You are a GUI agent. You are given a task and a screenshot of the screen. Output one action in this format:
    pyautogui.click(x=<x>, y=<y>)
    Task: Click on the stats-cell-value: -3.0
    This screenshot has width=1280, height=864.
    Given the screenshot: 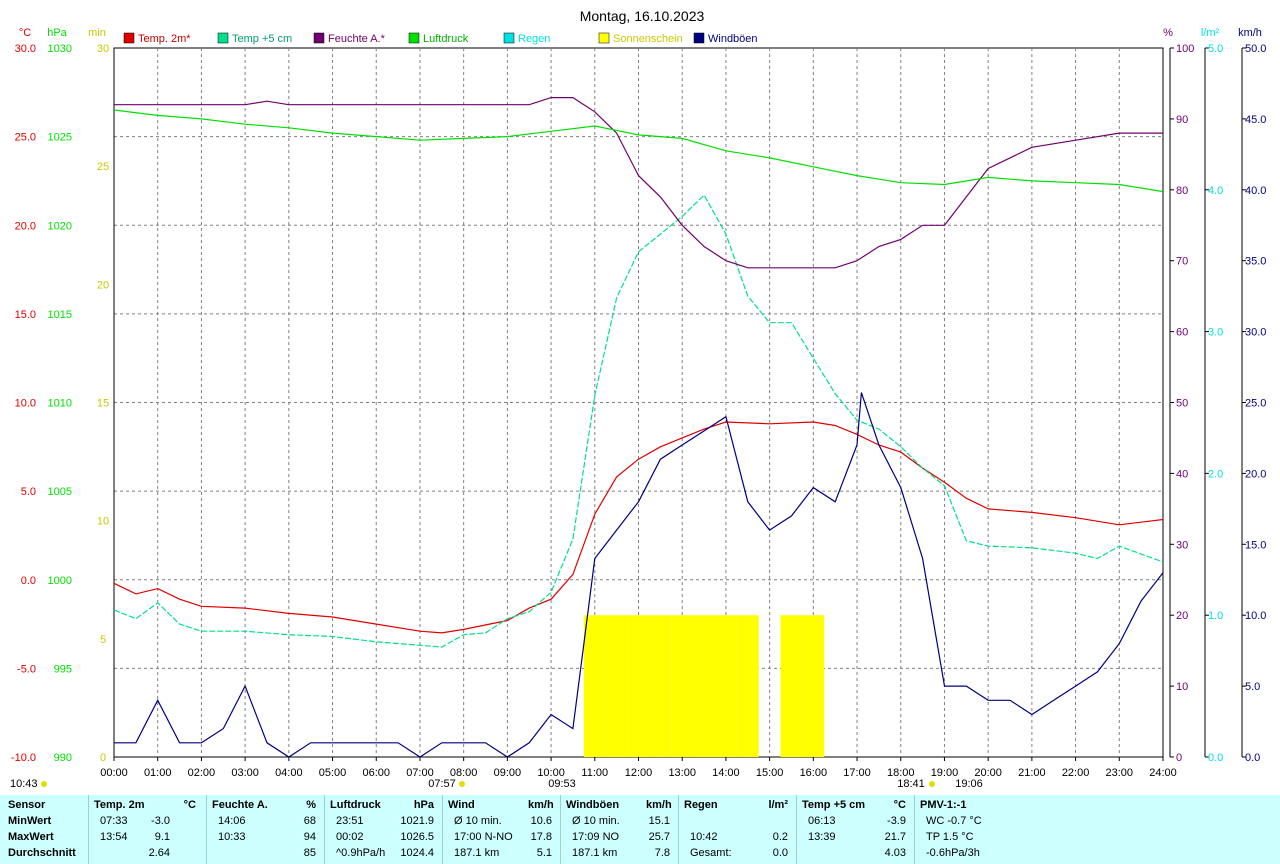 What is the action you would take?
    pyautogui.click(x=160, y=821)
    